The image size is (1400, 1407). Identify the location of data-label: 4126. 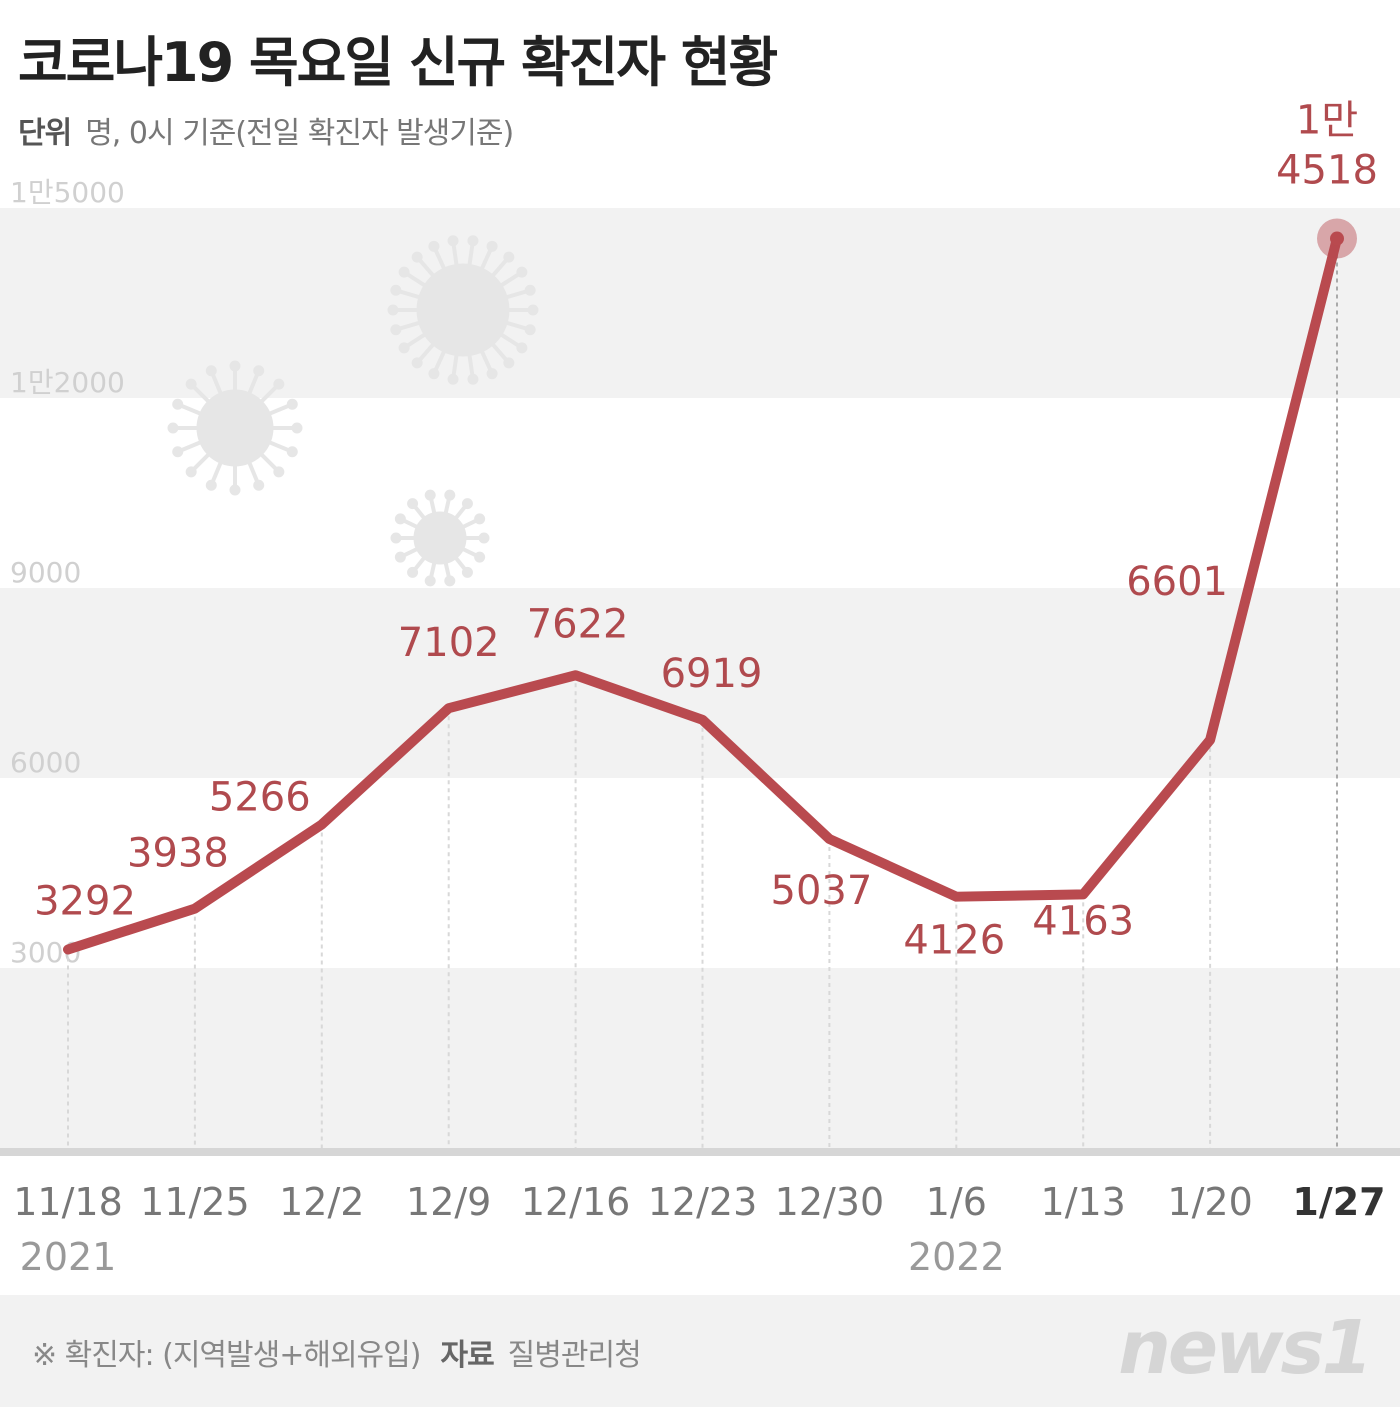
(954, 941).